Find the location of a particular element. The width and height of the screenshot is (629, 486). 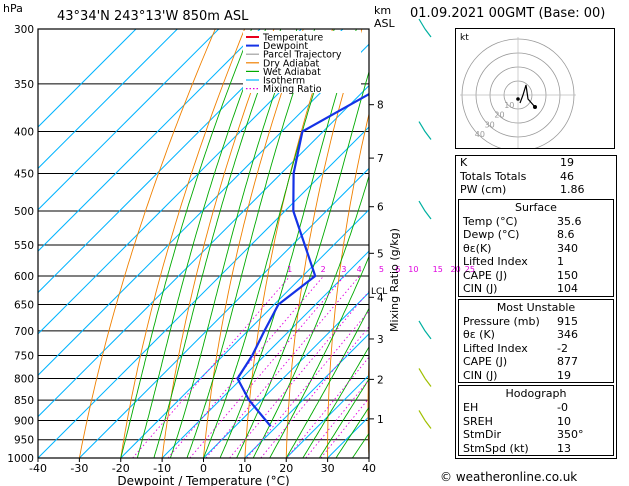

surface-cin-label: CIN (J) is located at coordinates (480, 288).